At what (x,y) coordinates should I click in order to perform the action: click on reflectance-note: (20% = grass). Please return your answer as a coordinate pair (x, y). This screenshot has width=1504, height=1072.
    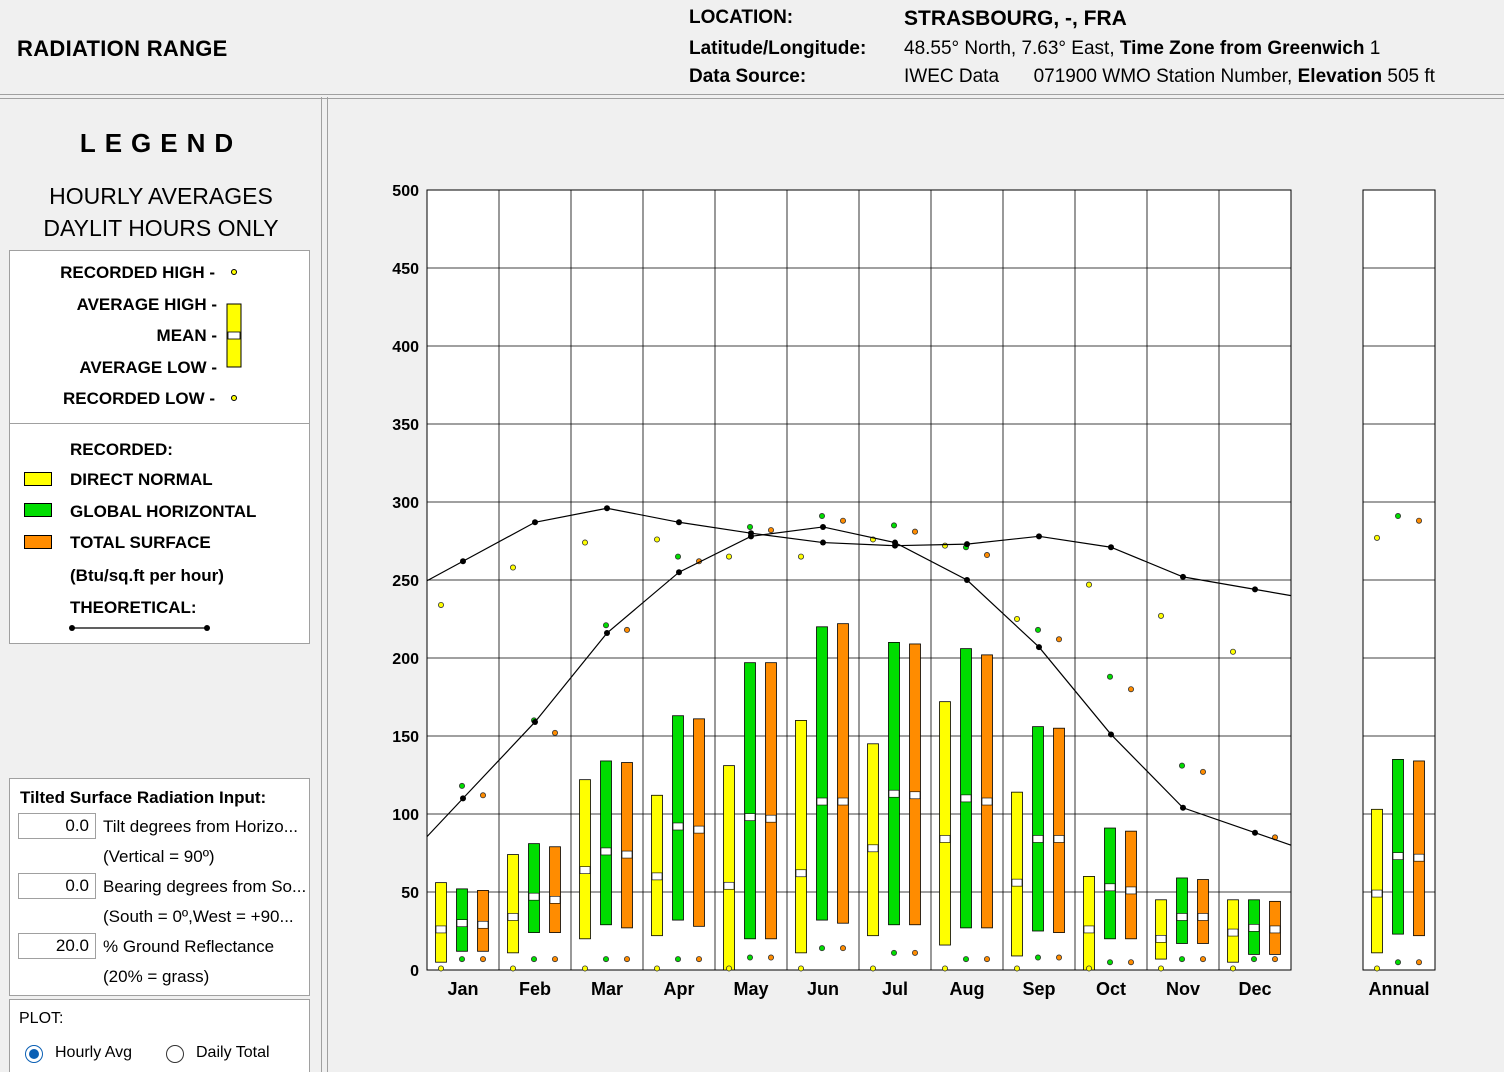
    Looking at the image, I should click on (156, 976).